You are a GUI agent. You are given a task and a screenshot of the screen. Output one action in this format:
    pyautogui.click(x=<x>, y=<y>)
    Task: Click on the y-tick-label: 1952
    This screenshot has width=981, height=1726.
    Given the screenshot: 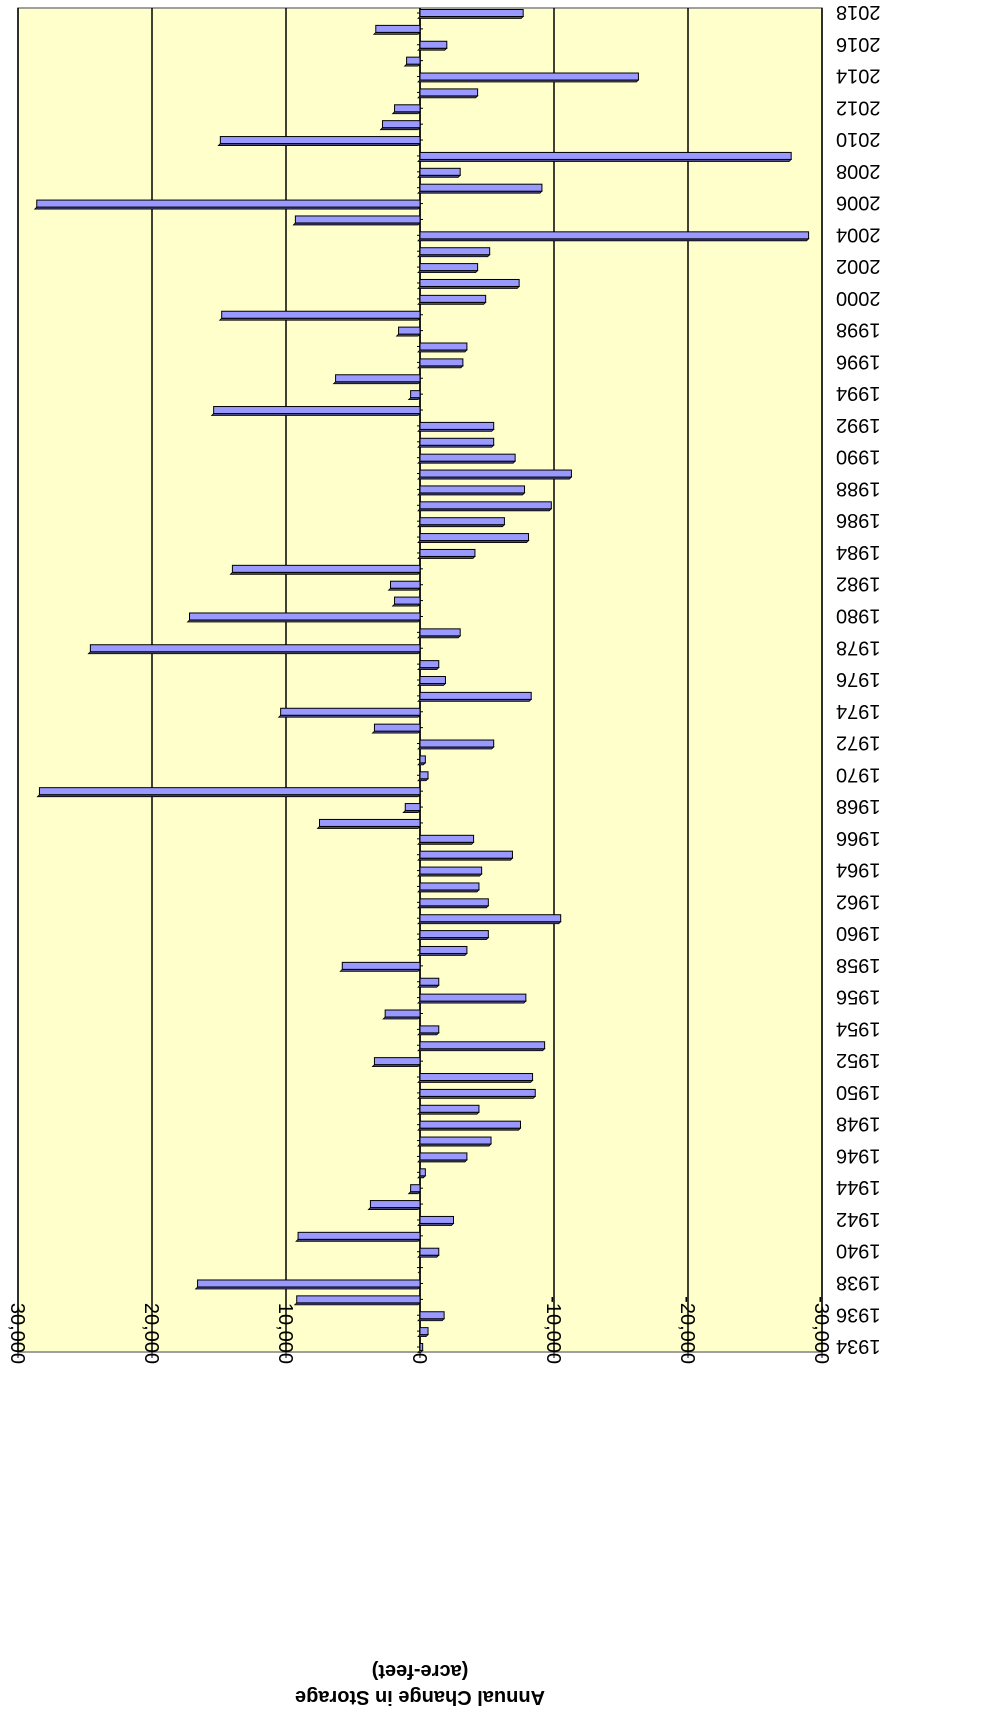 What is the action you would take?
    pyautogui.click(x=858, y=1060)
    